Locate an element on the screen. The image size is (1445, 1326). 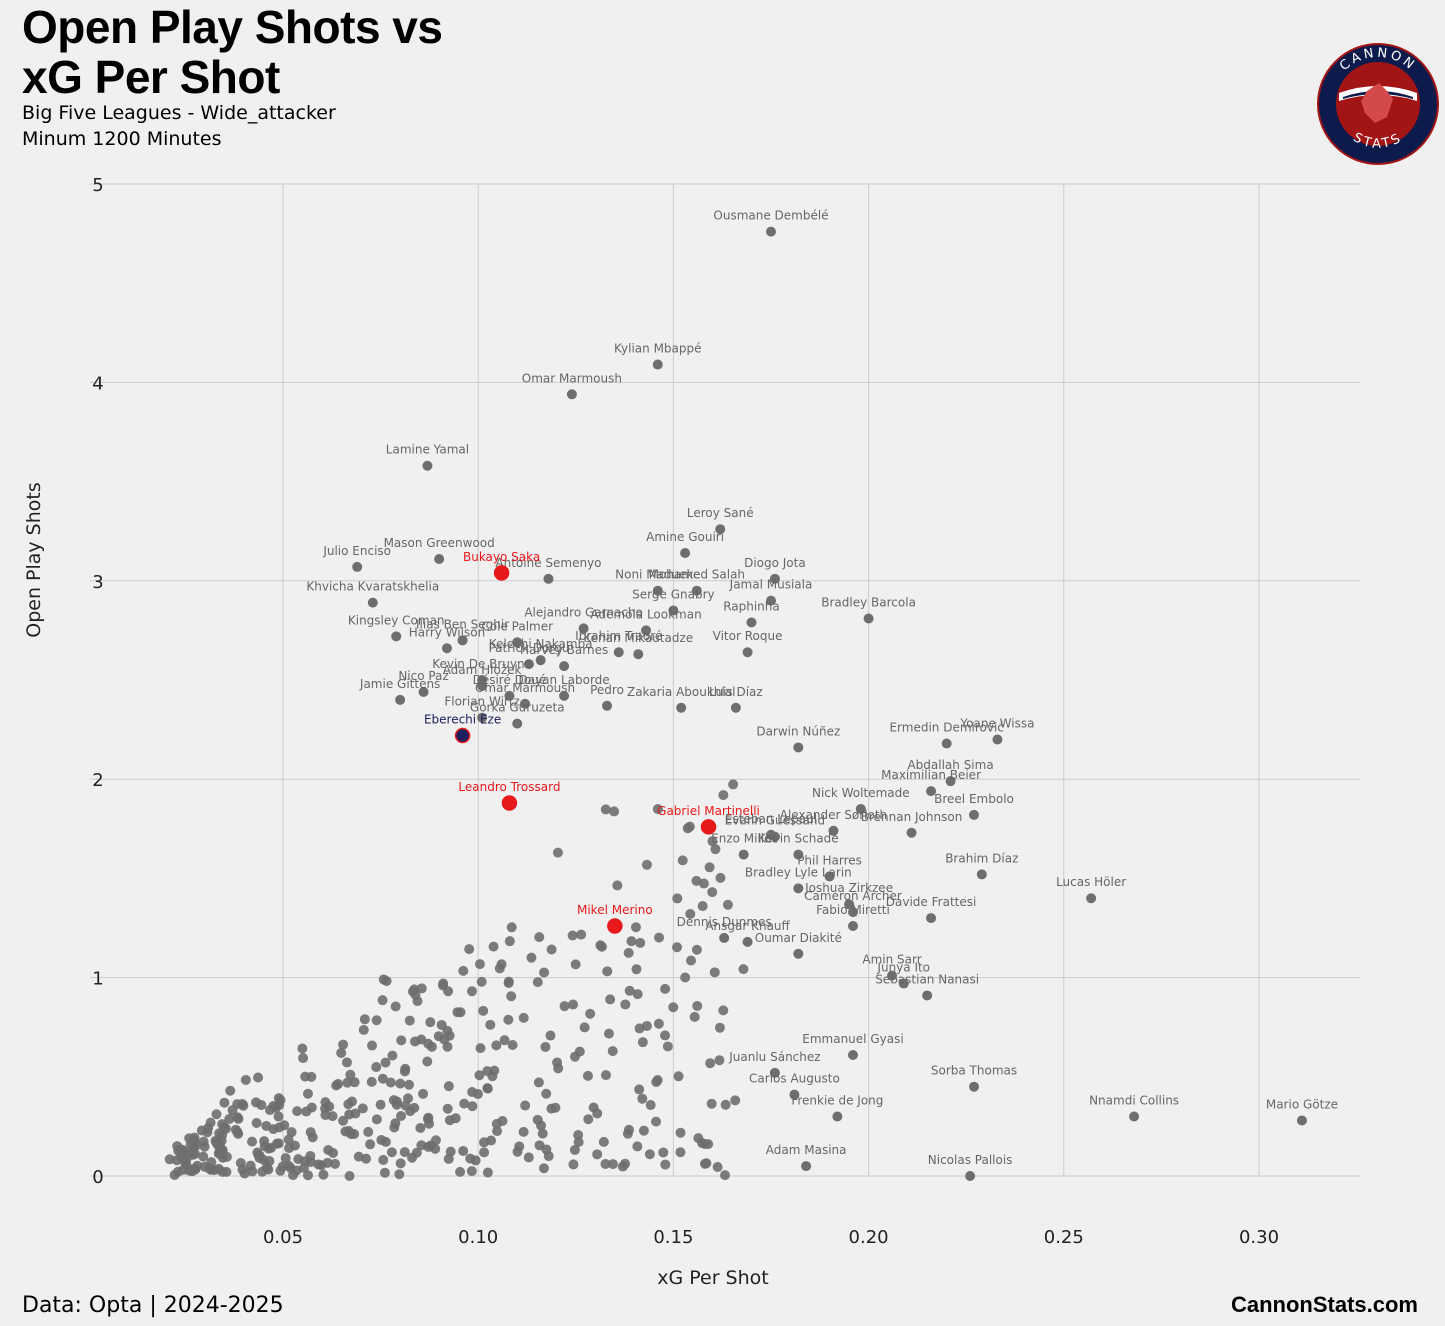
point-label: Ilias Ben Seghir is located at coordinates (462, 624).